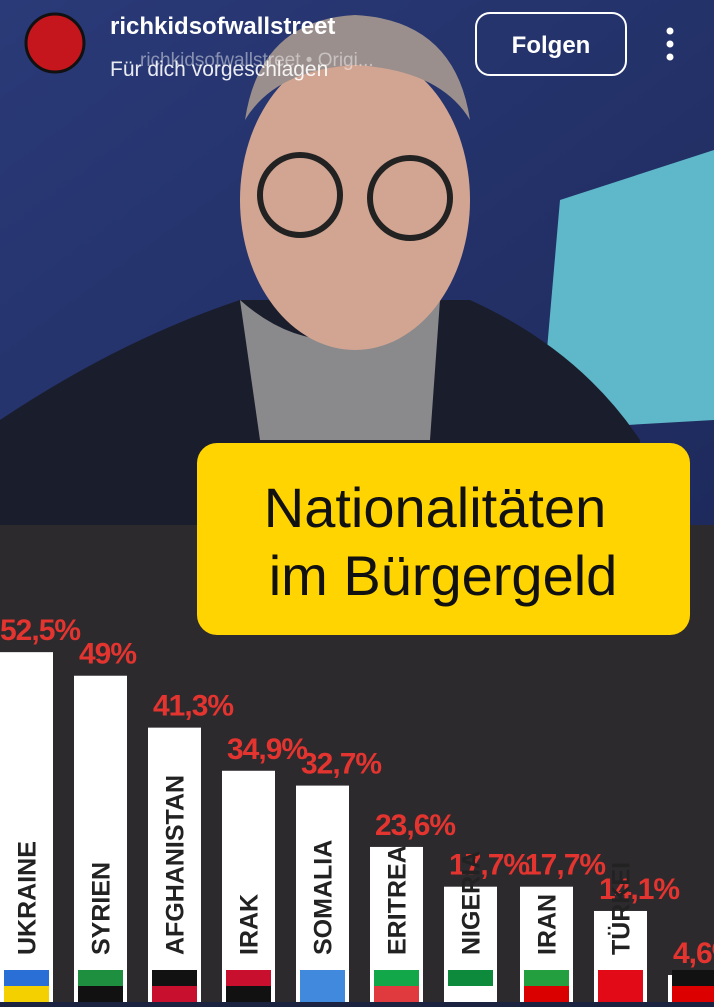 This screenshot has height=1007, width=714. I want to click on category-label: SOMALIA, so click(324, 897).